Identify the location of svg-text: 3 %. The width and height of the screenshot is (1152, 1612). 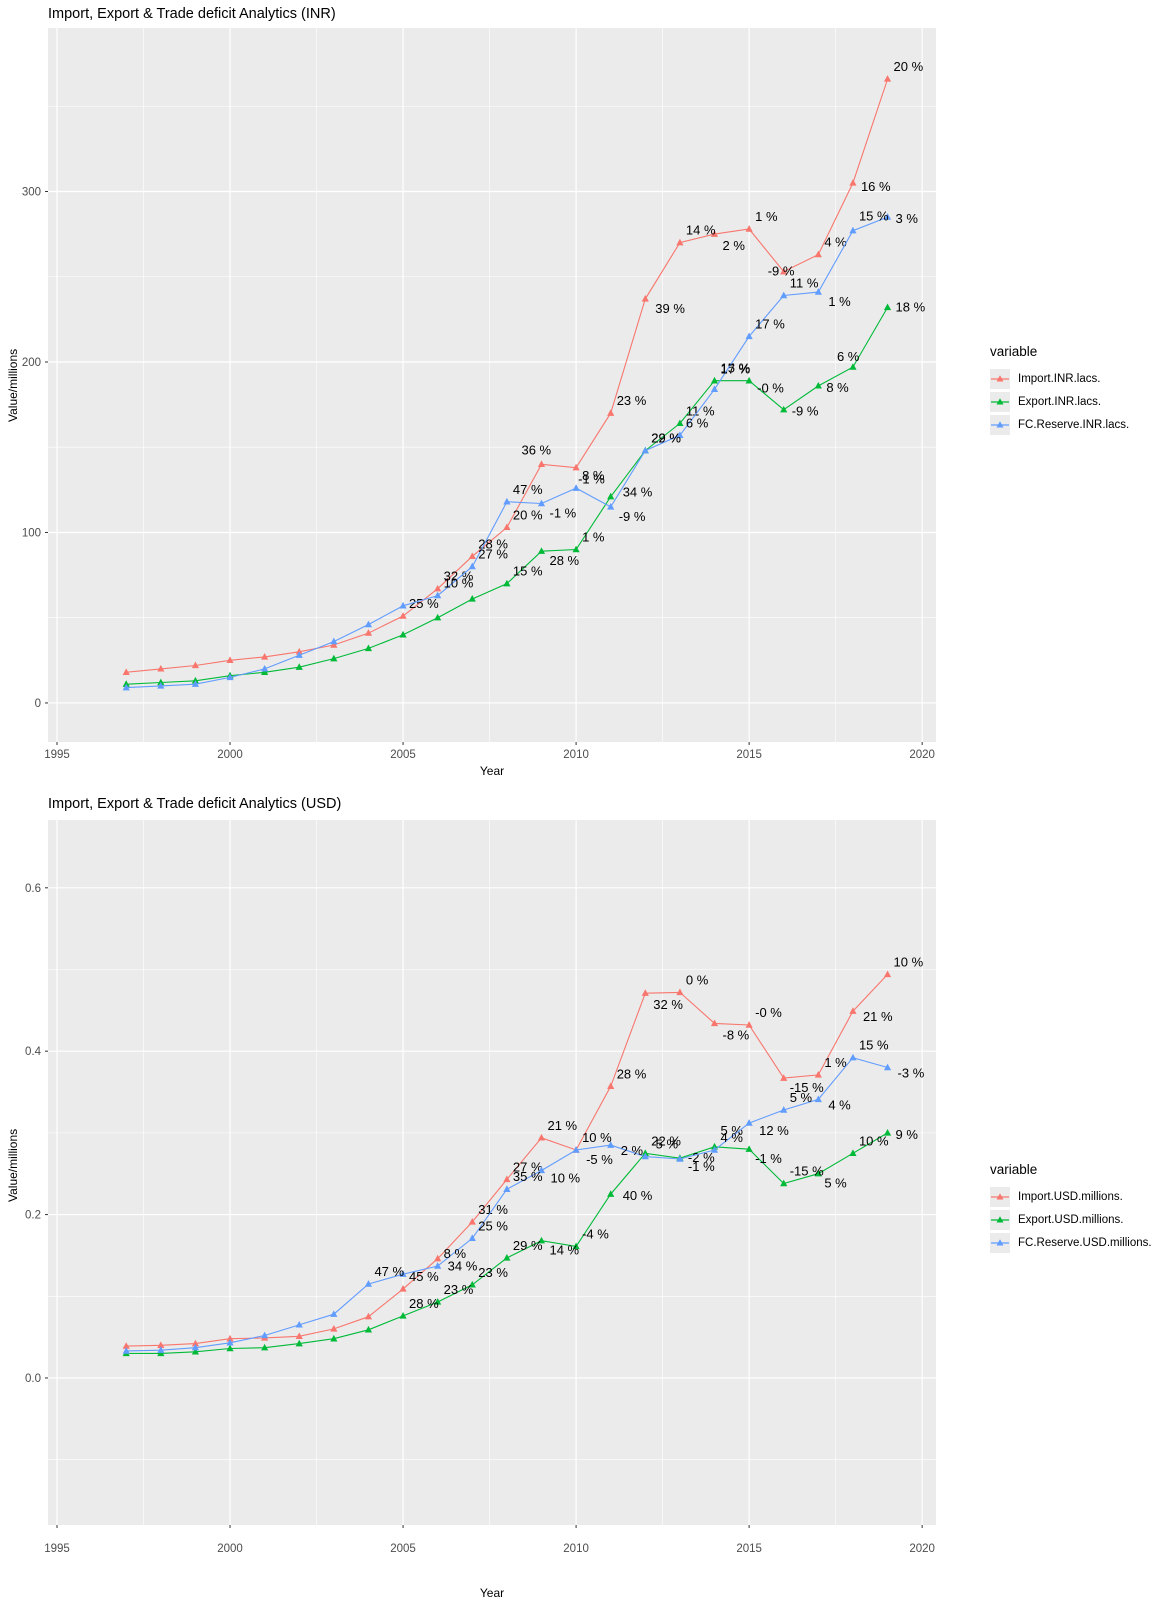
(907, 218).